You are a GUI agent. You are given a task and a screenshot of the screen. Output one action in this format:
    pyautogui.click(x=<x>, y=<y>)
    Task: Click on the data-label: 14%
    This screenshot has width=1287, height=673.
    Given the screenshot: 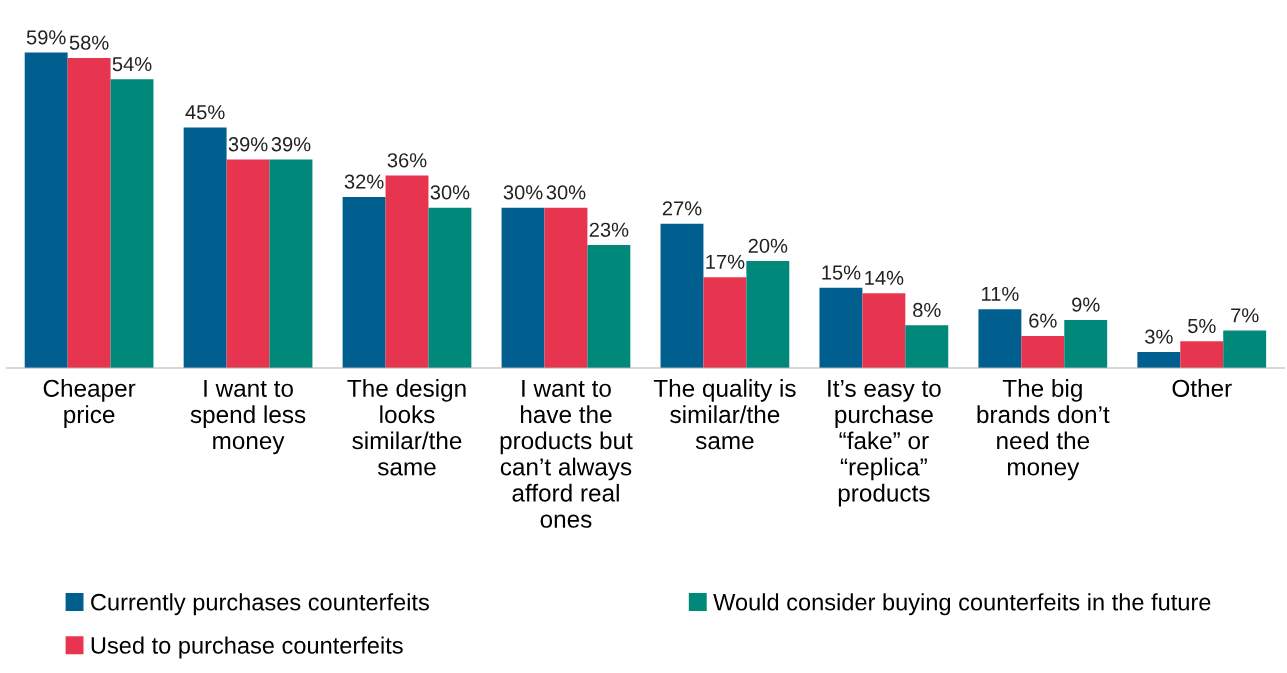 What is the action you would take?
    pyautogui.click(x=884, y=277)
    